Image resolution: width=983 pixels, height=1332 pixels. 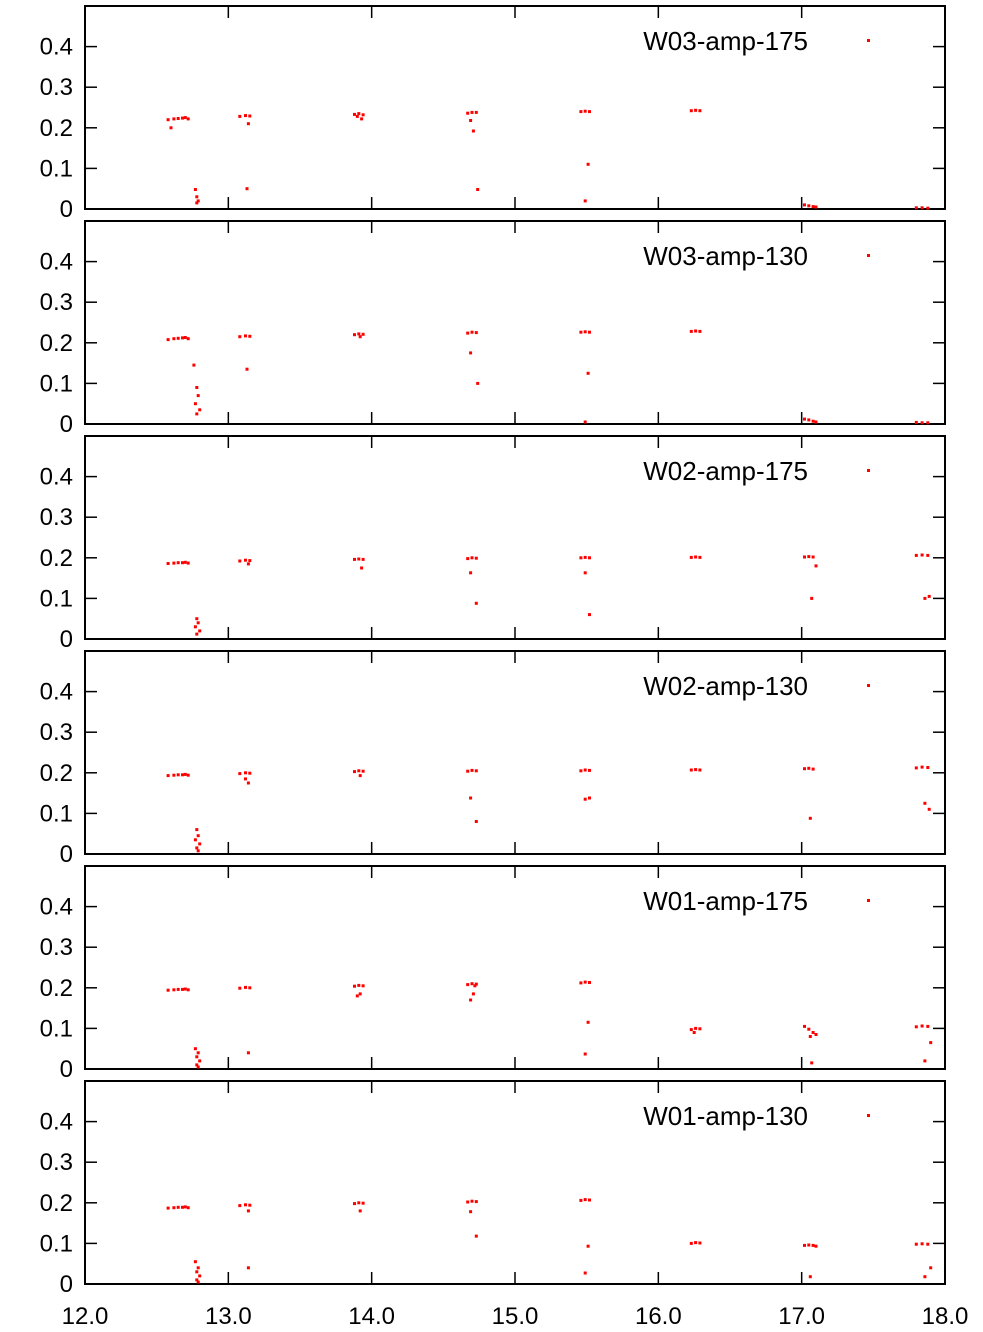 I want to click on y-tick-label: 0.2, so click(x=56, y=558).